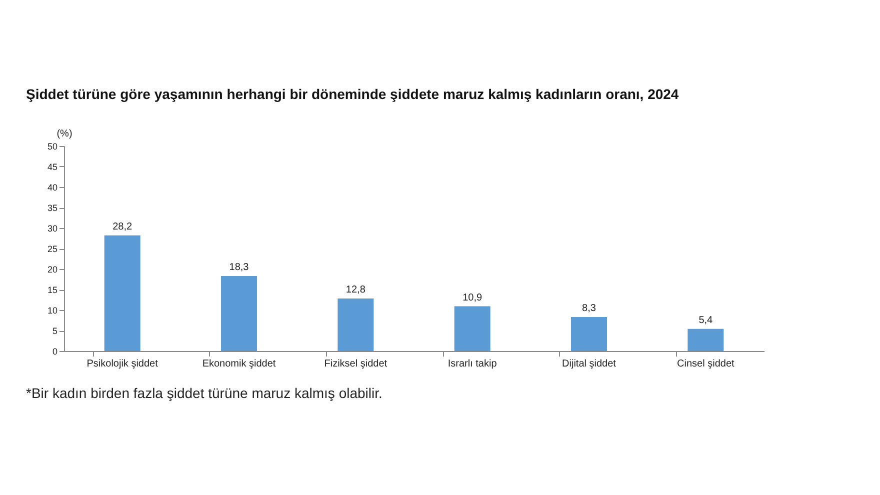  I want to click on x-tick-label: Psikolojik şiddet, so click(122, 364).